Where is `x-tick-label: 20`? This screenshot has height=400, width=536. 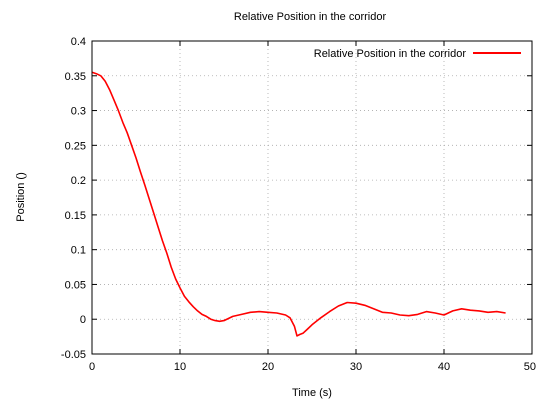
x-tick-label: 20 is located at coordinates (268, 367).